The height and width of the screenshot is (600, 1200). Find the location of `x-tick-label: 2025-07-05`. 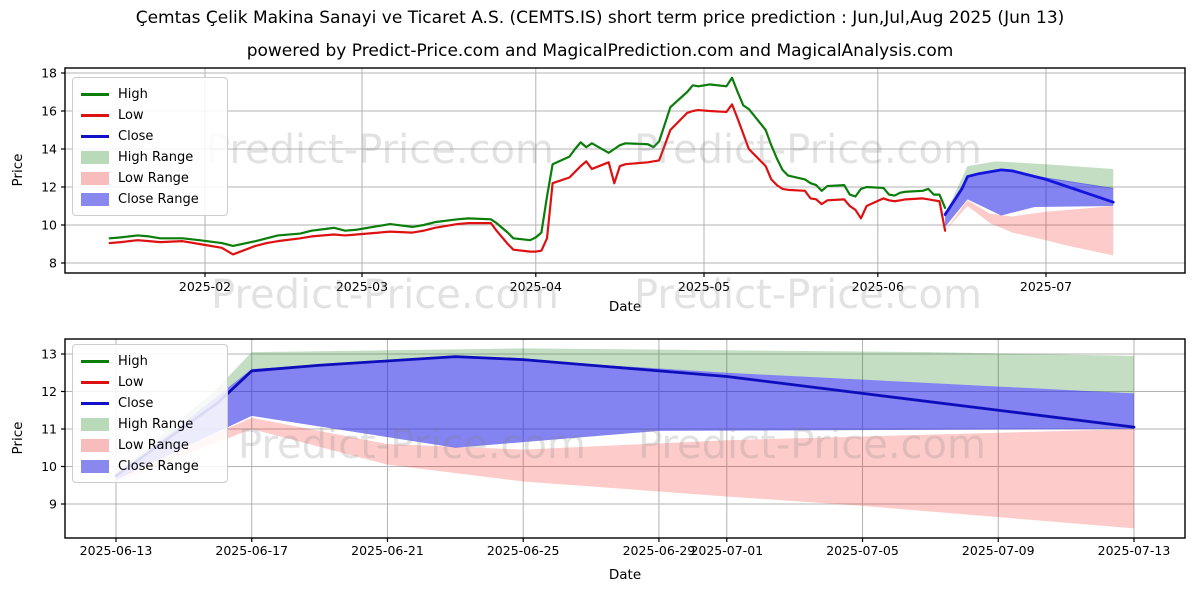

x-tick-label: 2025-07-05 is located at coordinates (862, 550).